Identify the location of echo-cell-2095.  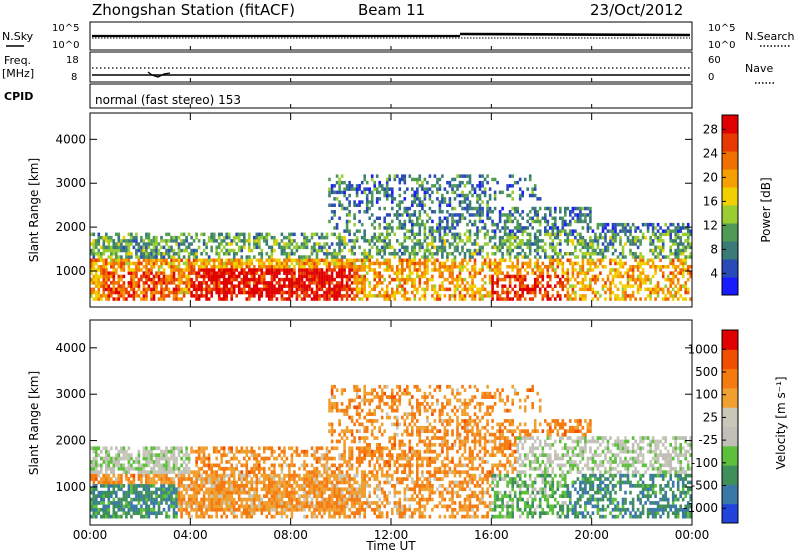
(417, 195).